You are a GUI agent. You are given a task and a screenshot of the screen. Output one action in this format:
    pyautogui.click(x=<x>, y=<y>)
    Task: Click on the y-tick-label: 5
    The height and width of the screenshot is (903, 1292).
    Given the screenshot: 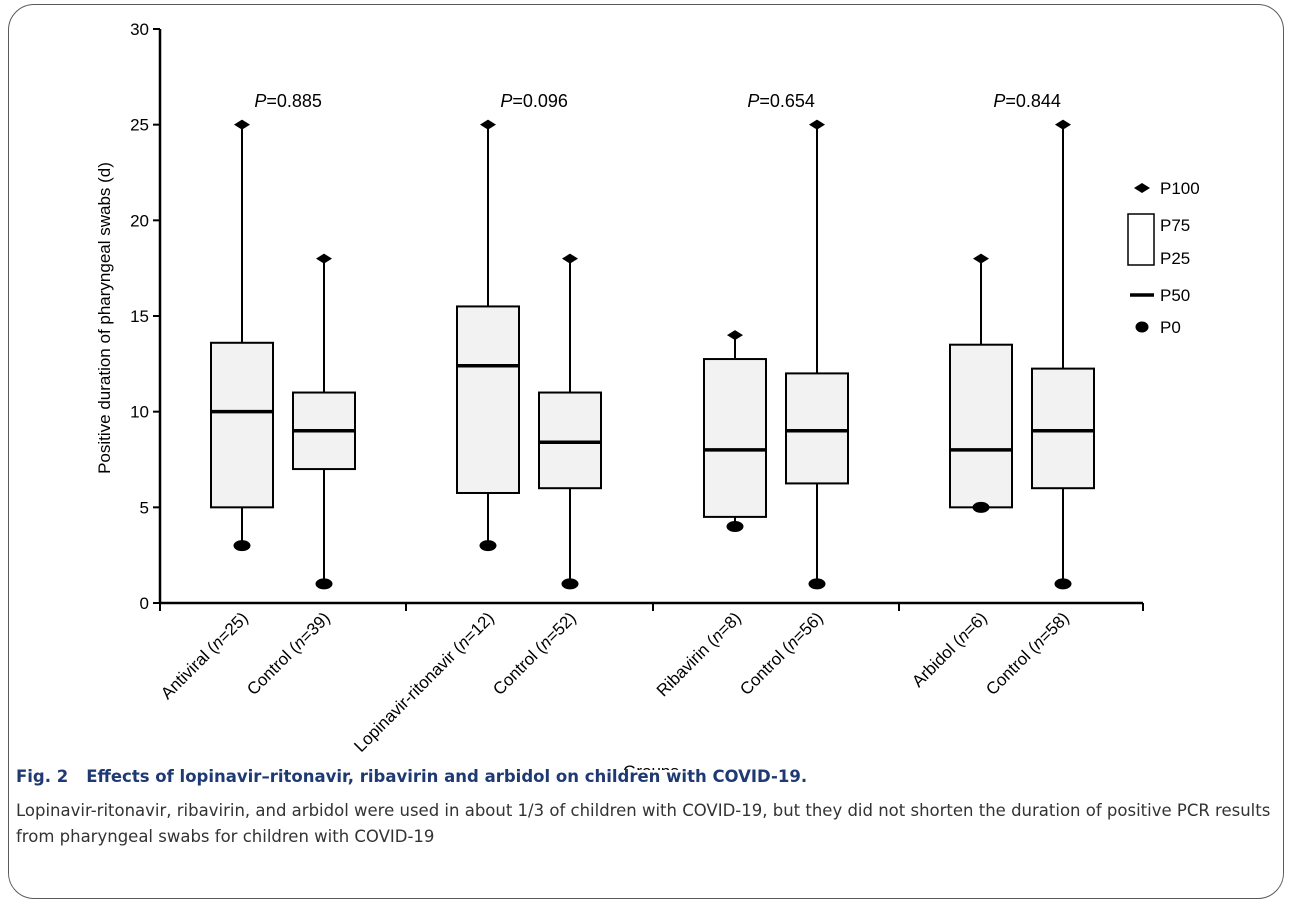 What is the action you would take?
    pyautogui.click(x=144, y=507)
    